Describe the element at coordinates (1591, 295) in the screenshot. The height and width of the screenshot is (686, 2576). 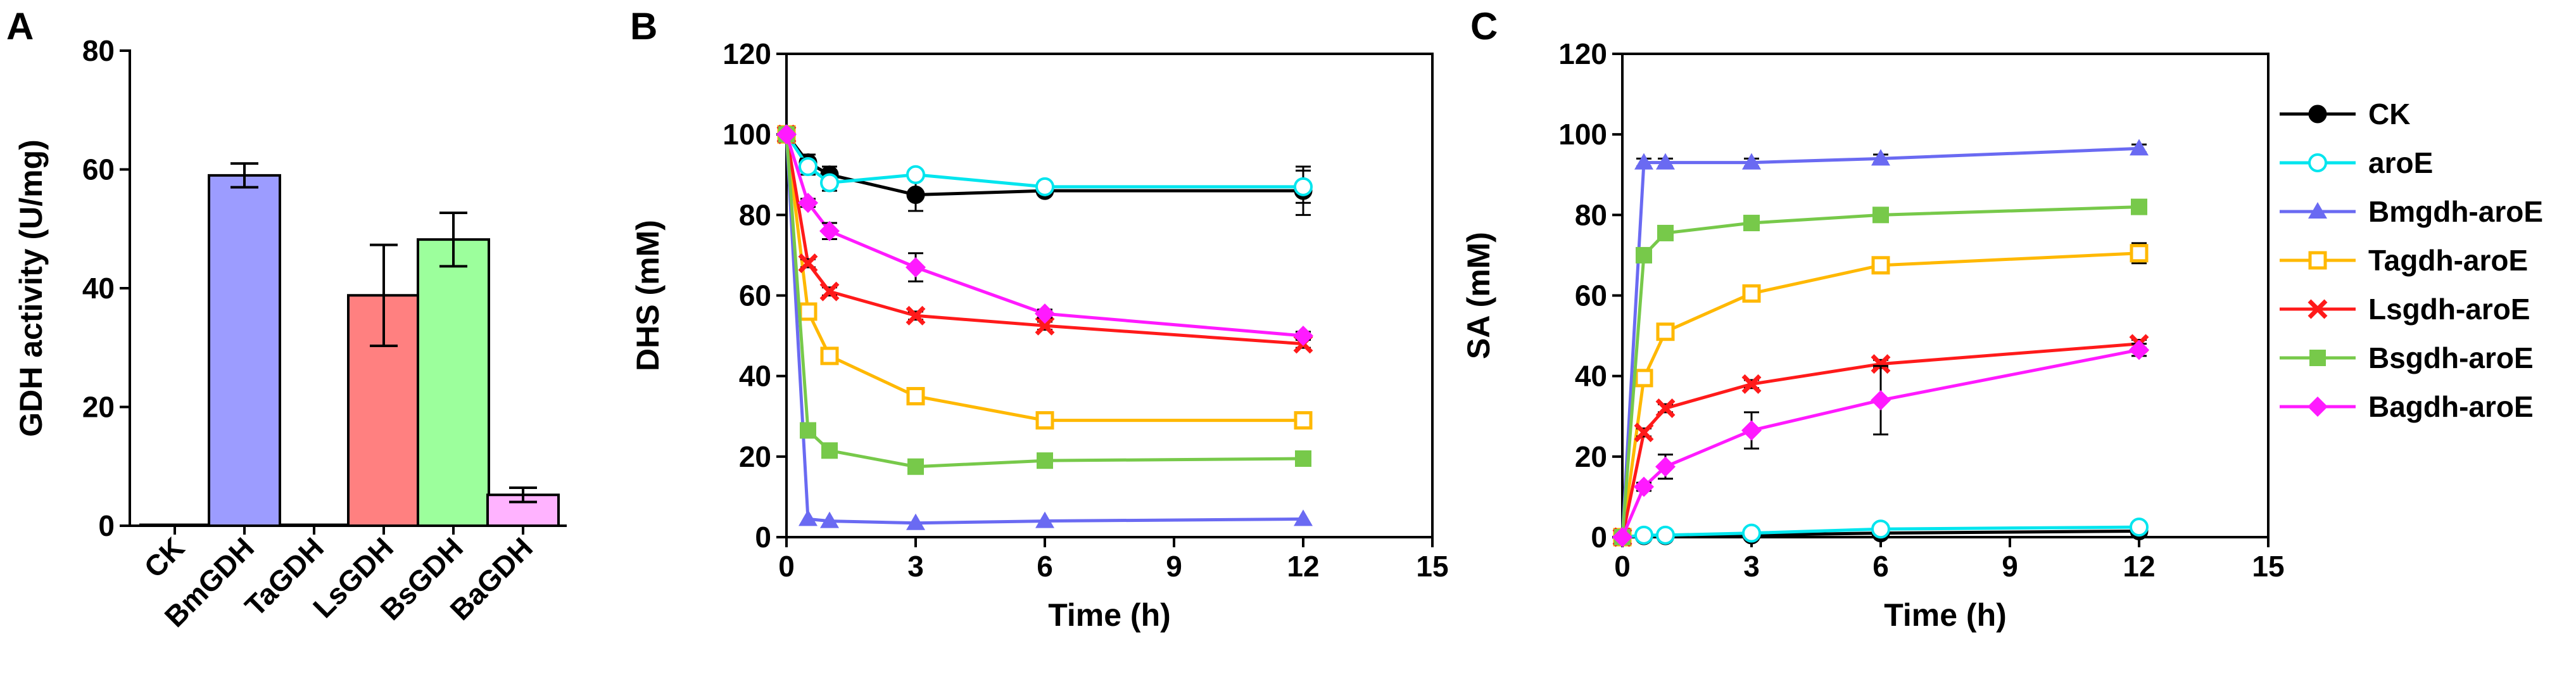
I see `chart-c-y-tick-label: 60` at that location.